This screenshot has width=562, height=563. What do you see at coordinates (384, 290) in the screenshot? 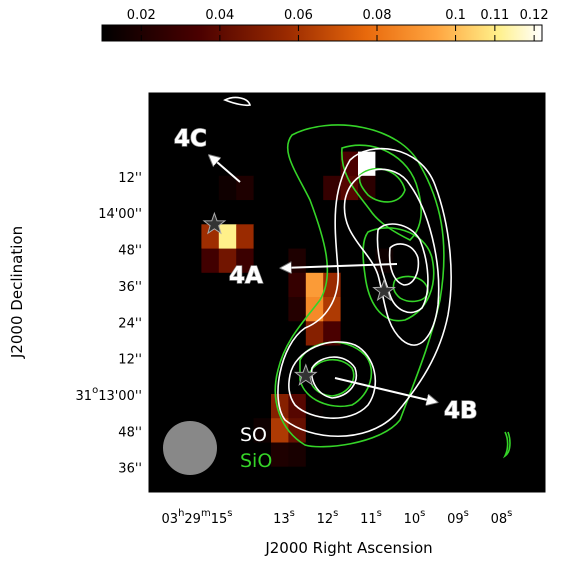
I see `source-star-4a` at bounding box center [384, 290].